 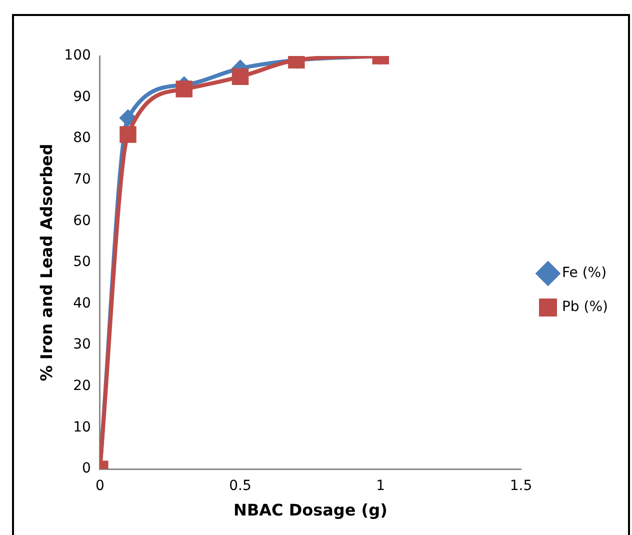 What do you see at coordinates (240, 486) in the screenshot?
I see `x-tick-label: 0.5` at bounding box center [240, 486].